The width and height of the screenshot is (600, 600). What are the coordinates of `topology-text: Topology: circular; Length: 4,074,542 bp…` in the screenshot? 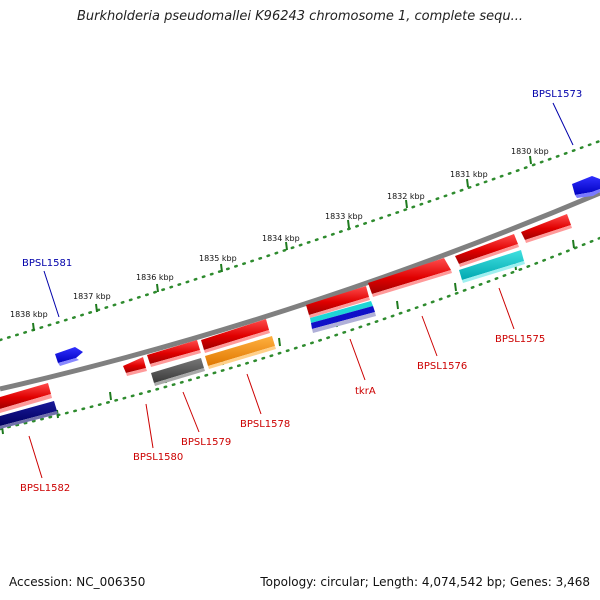 It's located at (425, 582).